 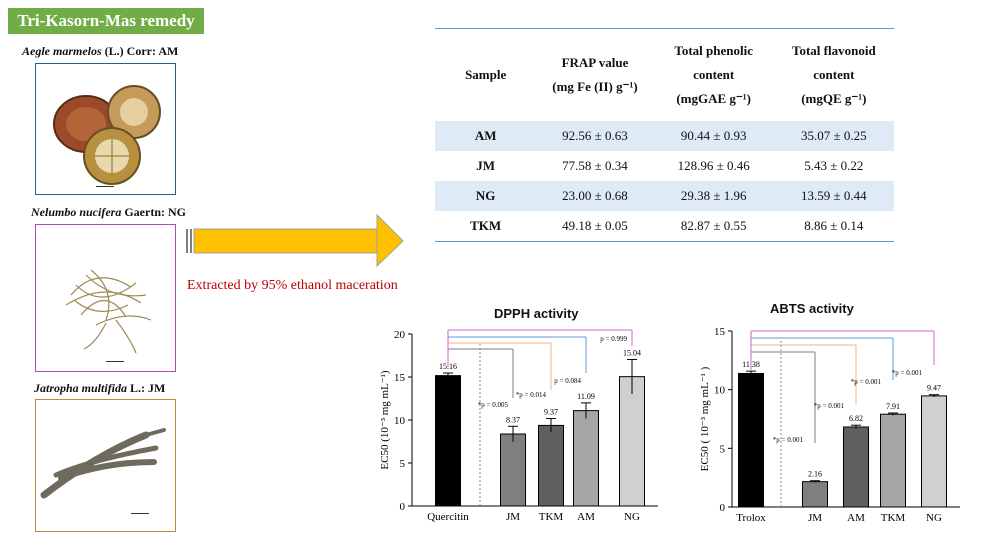 I want to click on p-value-annotation: *p = 0.005, so click(x=493, y=405).